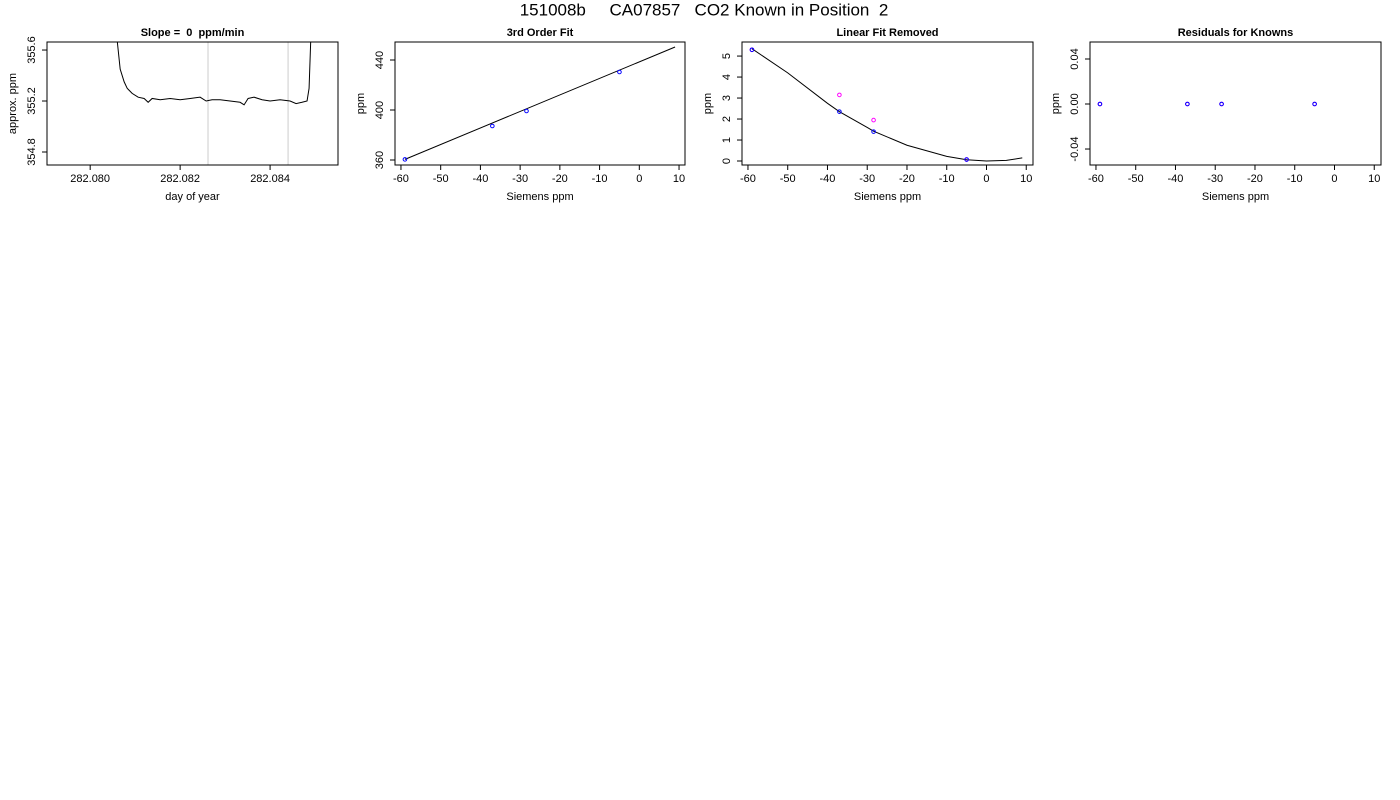 Image resolution: width=1400 pixels, height=800 pixels. I want to click on y-tick-label: 354.8, so click(32, 152).